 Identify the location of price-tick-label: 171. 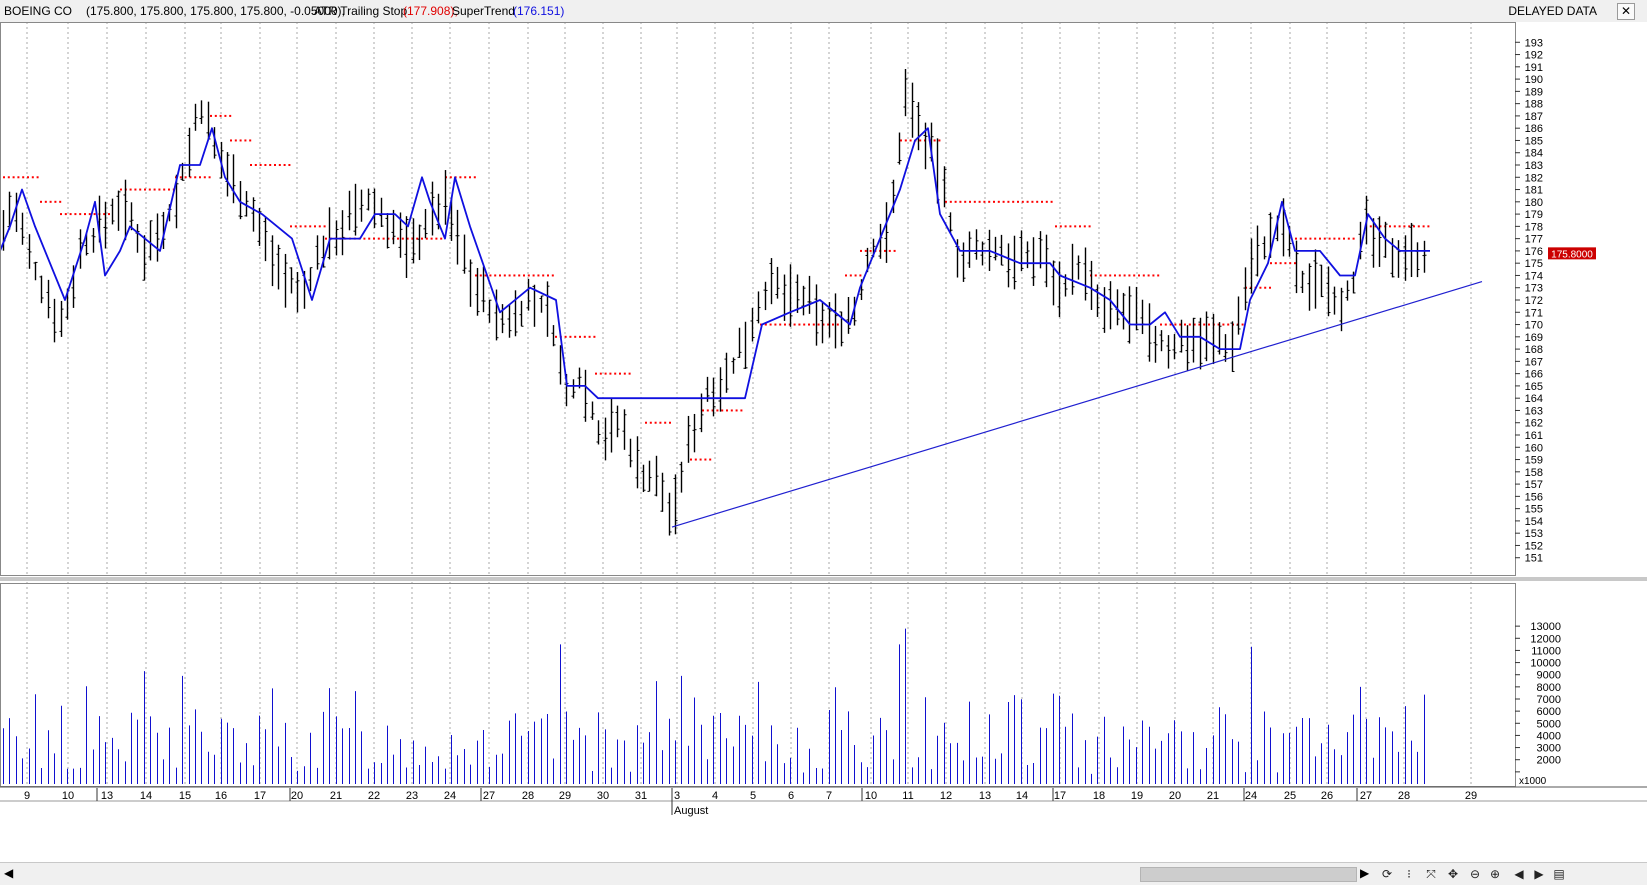
(1534, 313).